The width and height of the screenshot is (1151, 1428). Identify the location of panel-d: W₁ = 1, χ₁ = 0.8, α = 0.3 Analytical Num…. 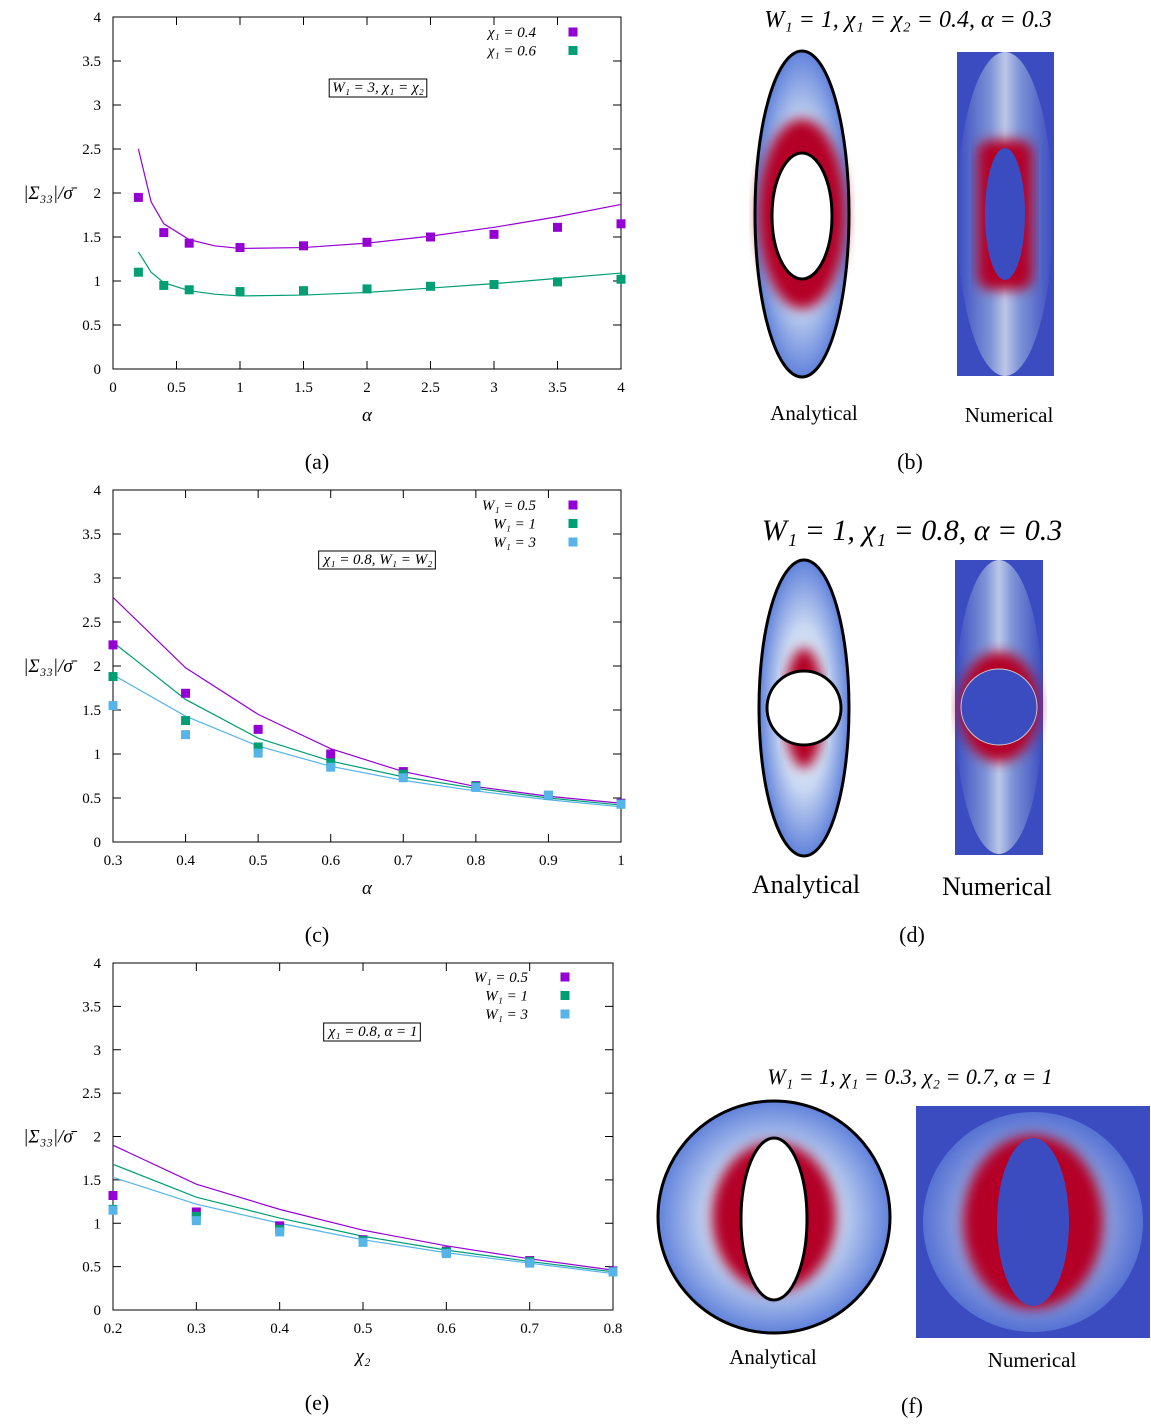
(907, 730).